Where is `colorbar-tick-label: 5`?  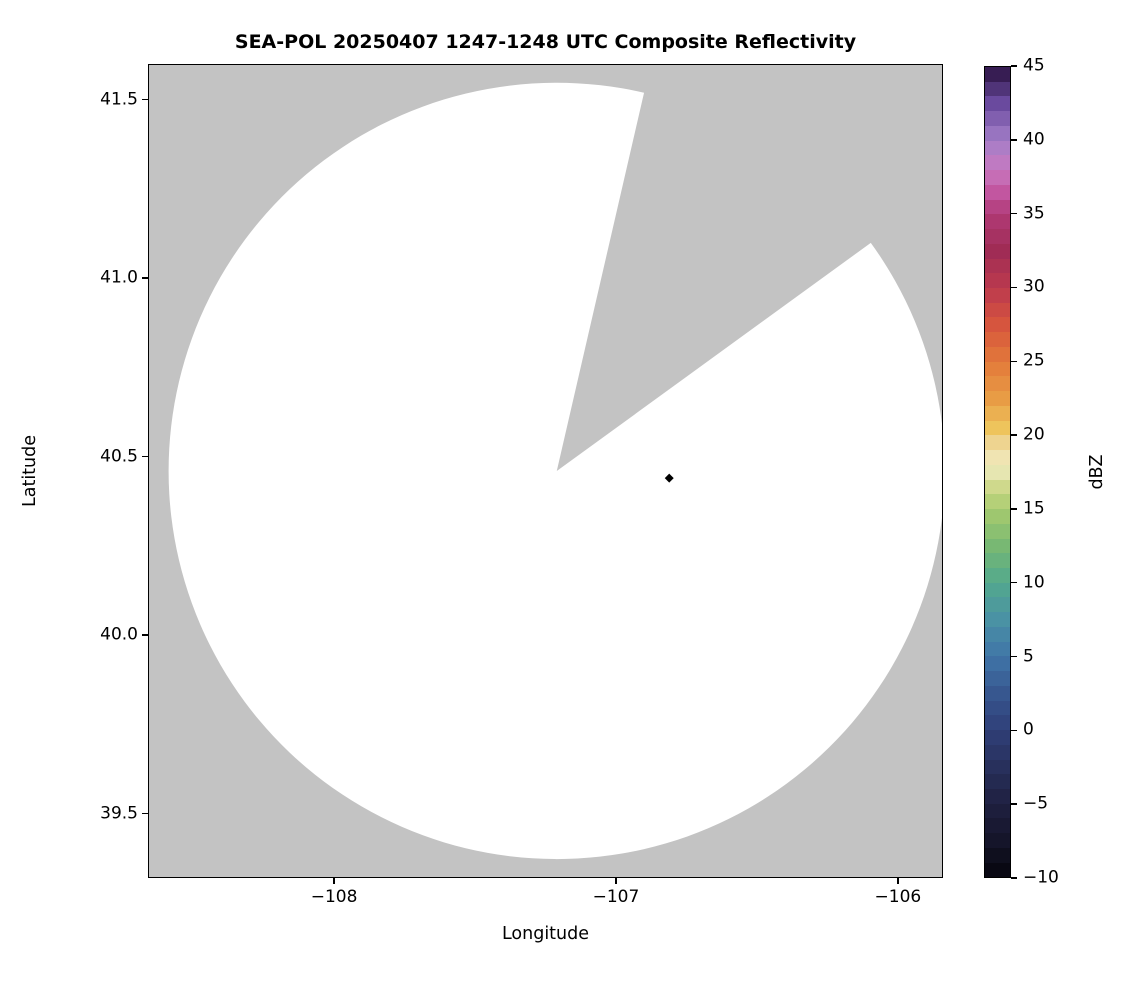
colorbar-tick-label: 5 is located at coordinates (1028, 656).